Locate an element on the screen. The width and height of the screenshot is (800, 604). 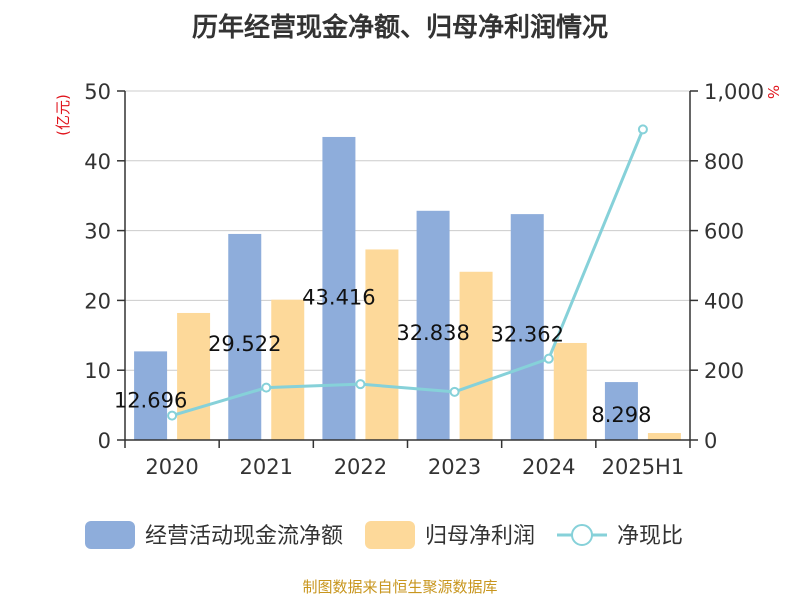
x-tick-label: 2021 is located at coordinates (266, 467).